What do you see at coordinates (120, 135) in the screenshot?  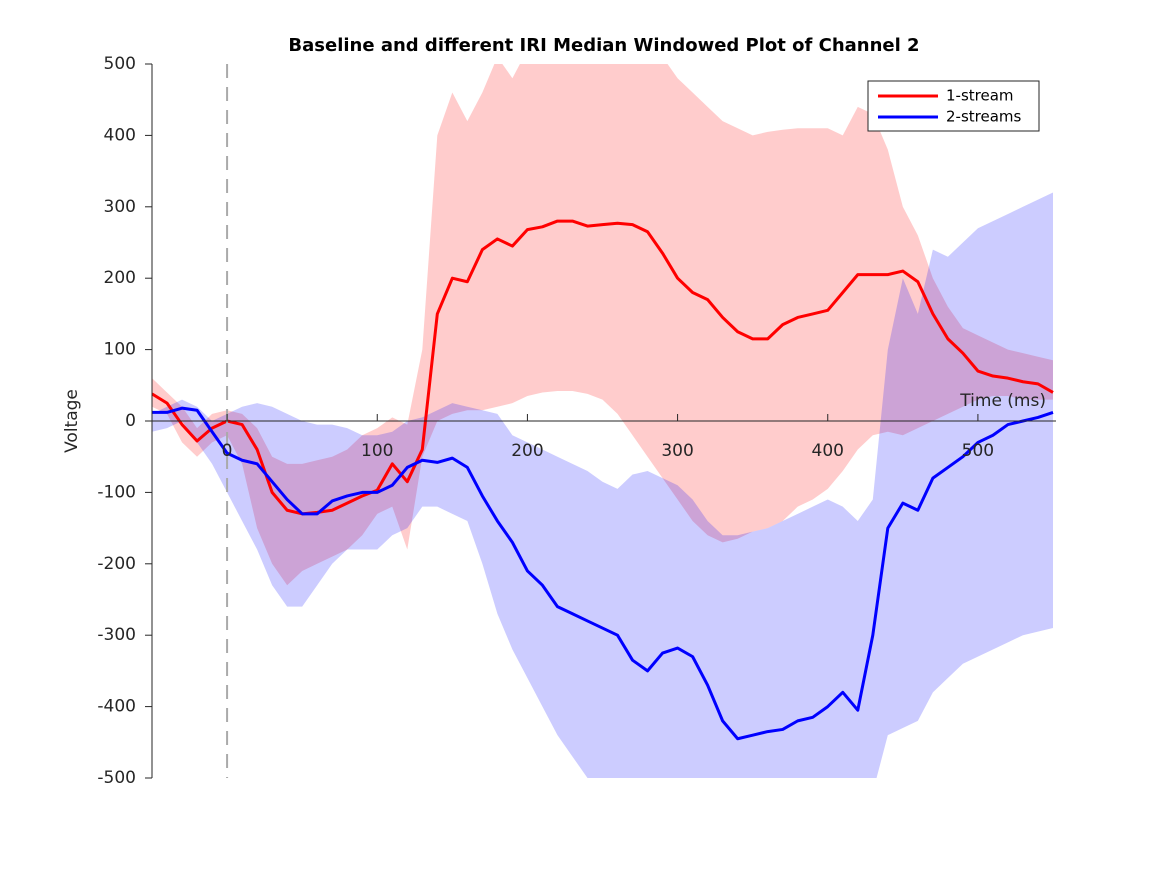 I see `y-tick-label: 400` at bounding box center [120, 135].